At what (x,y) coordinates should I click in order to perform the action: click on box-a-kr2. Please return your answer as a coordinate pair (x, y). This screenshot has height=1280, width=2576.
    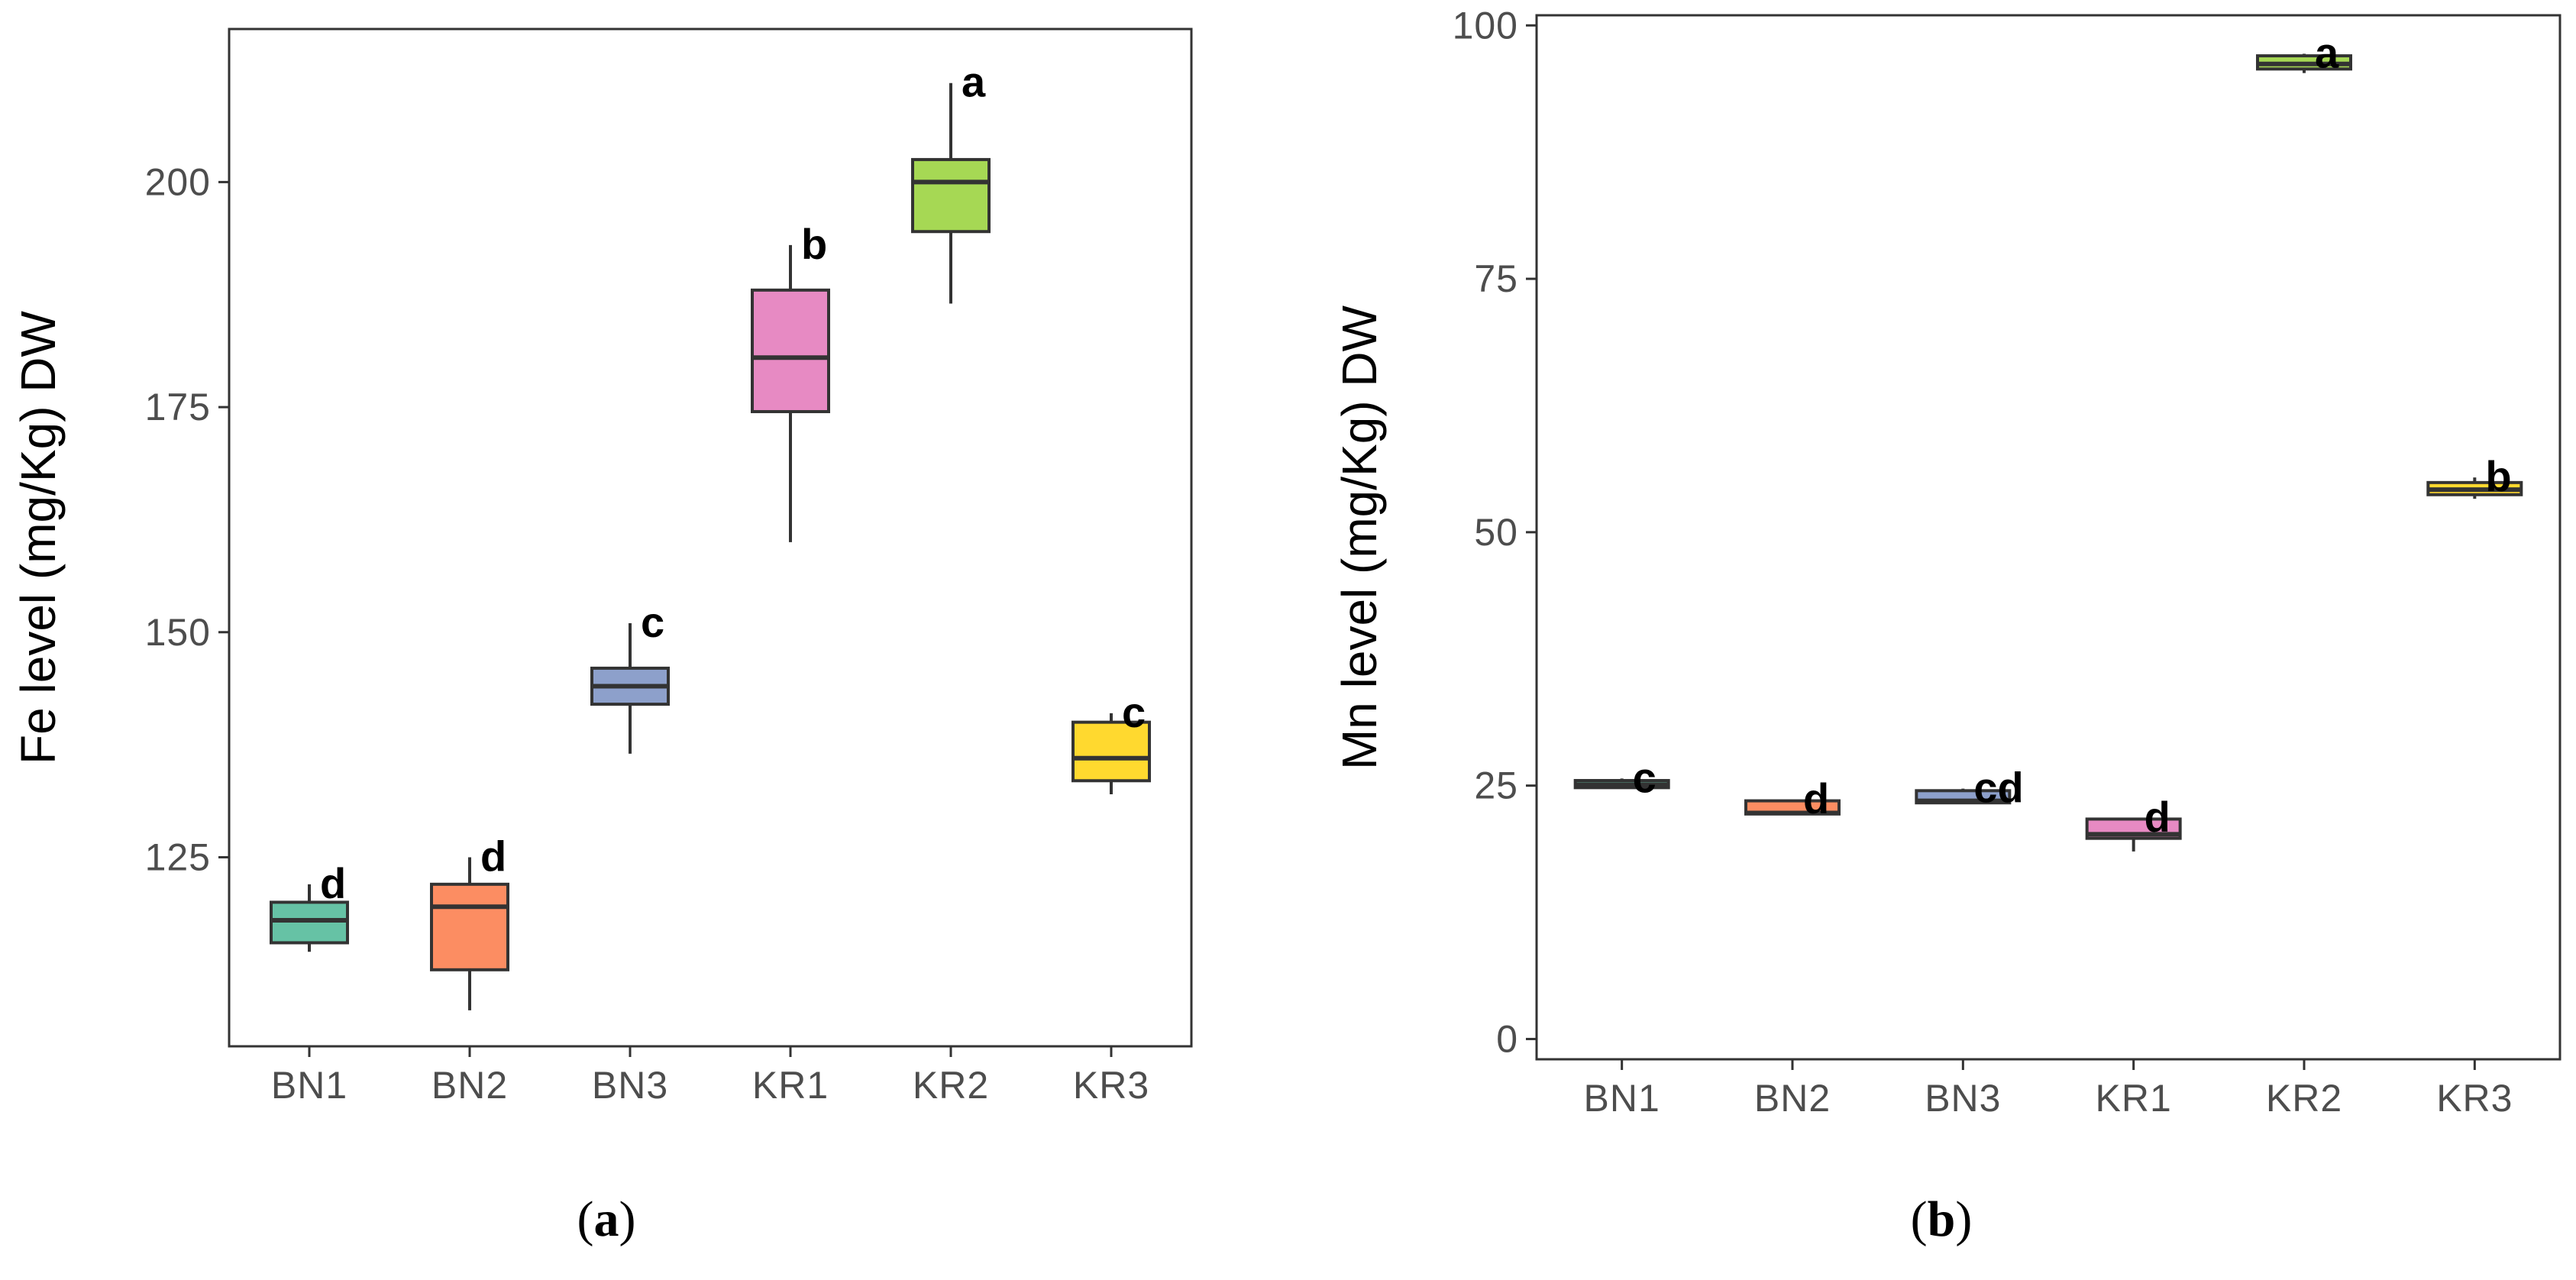
    Looking at the image, I should click on (951, 195).